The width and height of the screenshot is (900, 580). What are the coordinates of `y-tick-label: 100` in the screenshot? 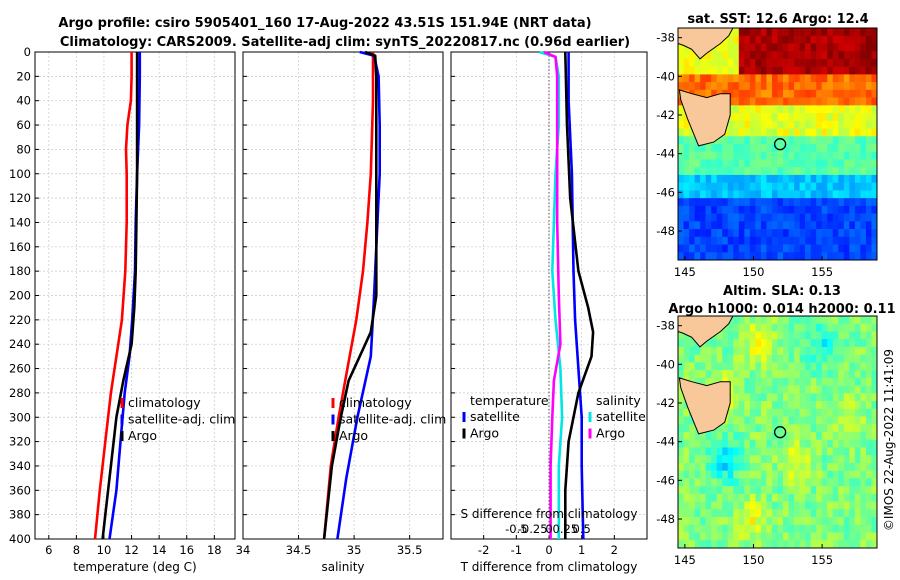 It's located at (20, 174).